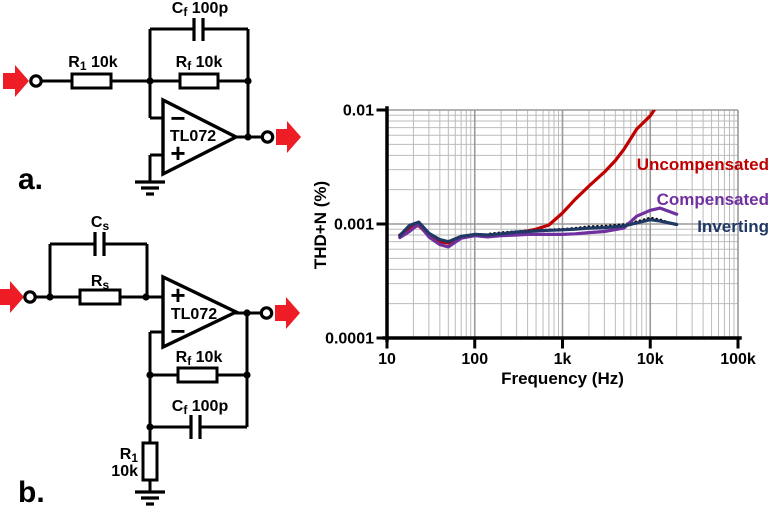  What do you see at coordinates (563, 359) in the screenshot?
I see `x-tick-label: 1k` at bounding box center [563, 359].